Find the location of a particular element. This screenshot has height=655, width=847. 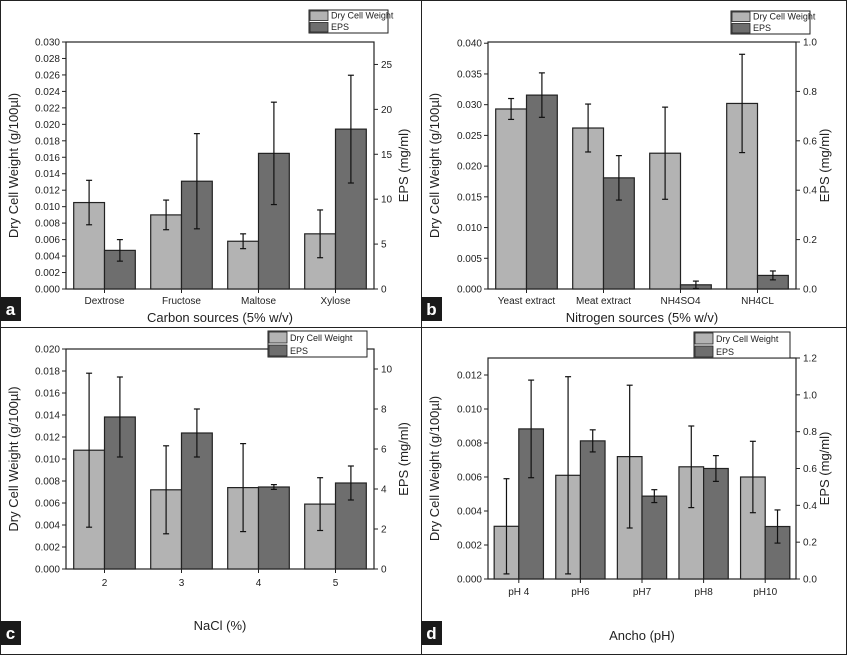

y-tick-label: 0.030 is located at coordinates (469, 105).